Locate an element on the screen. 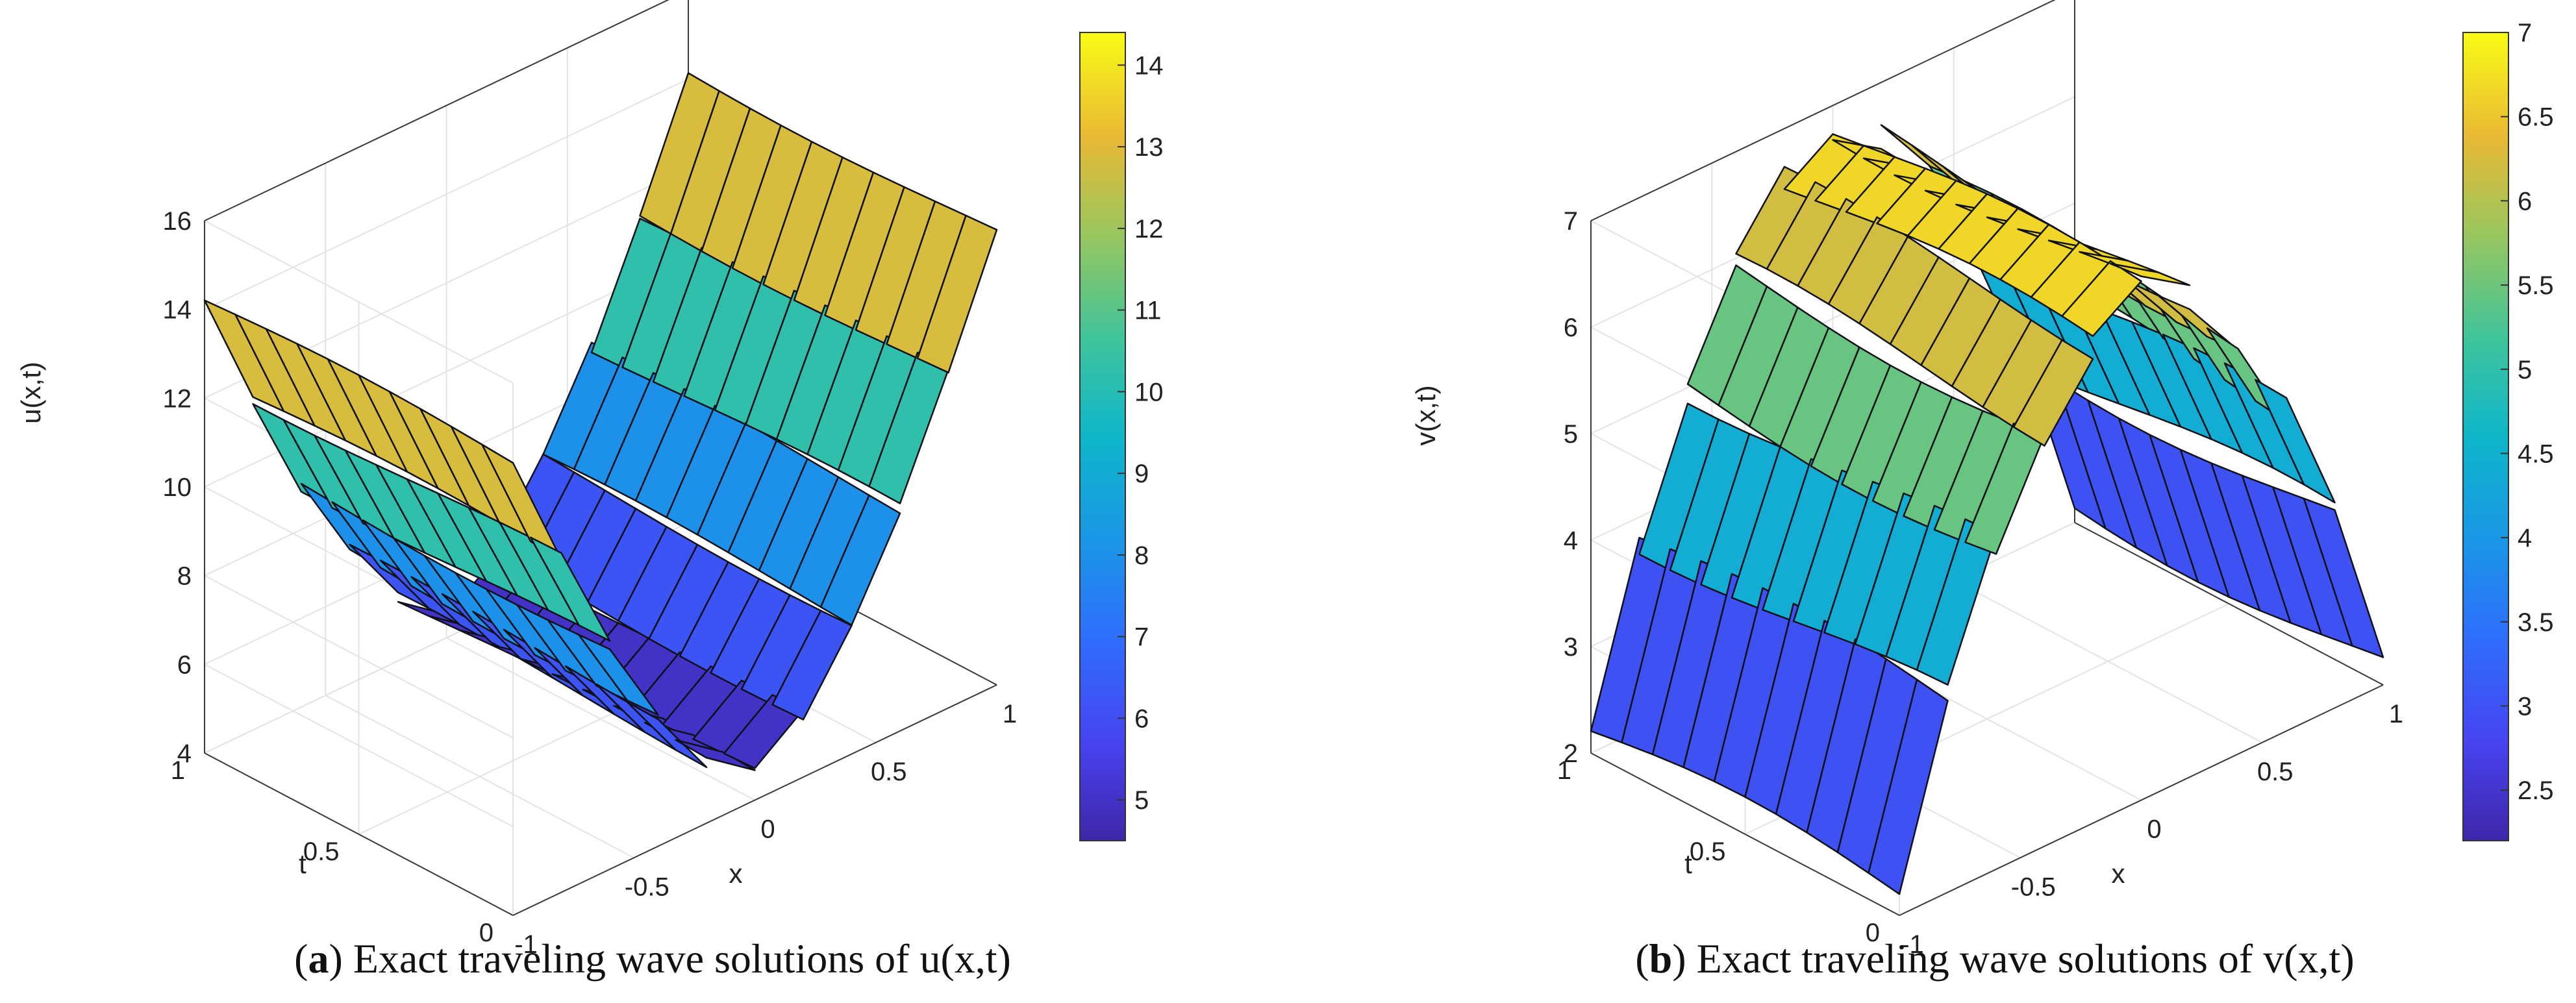 Image resolution: width=2576 pixels, height=1003 pixels. z-tick-label: 2 is located at coordinates (1571, 753).